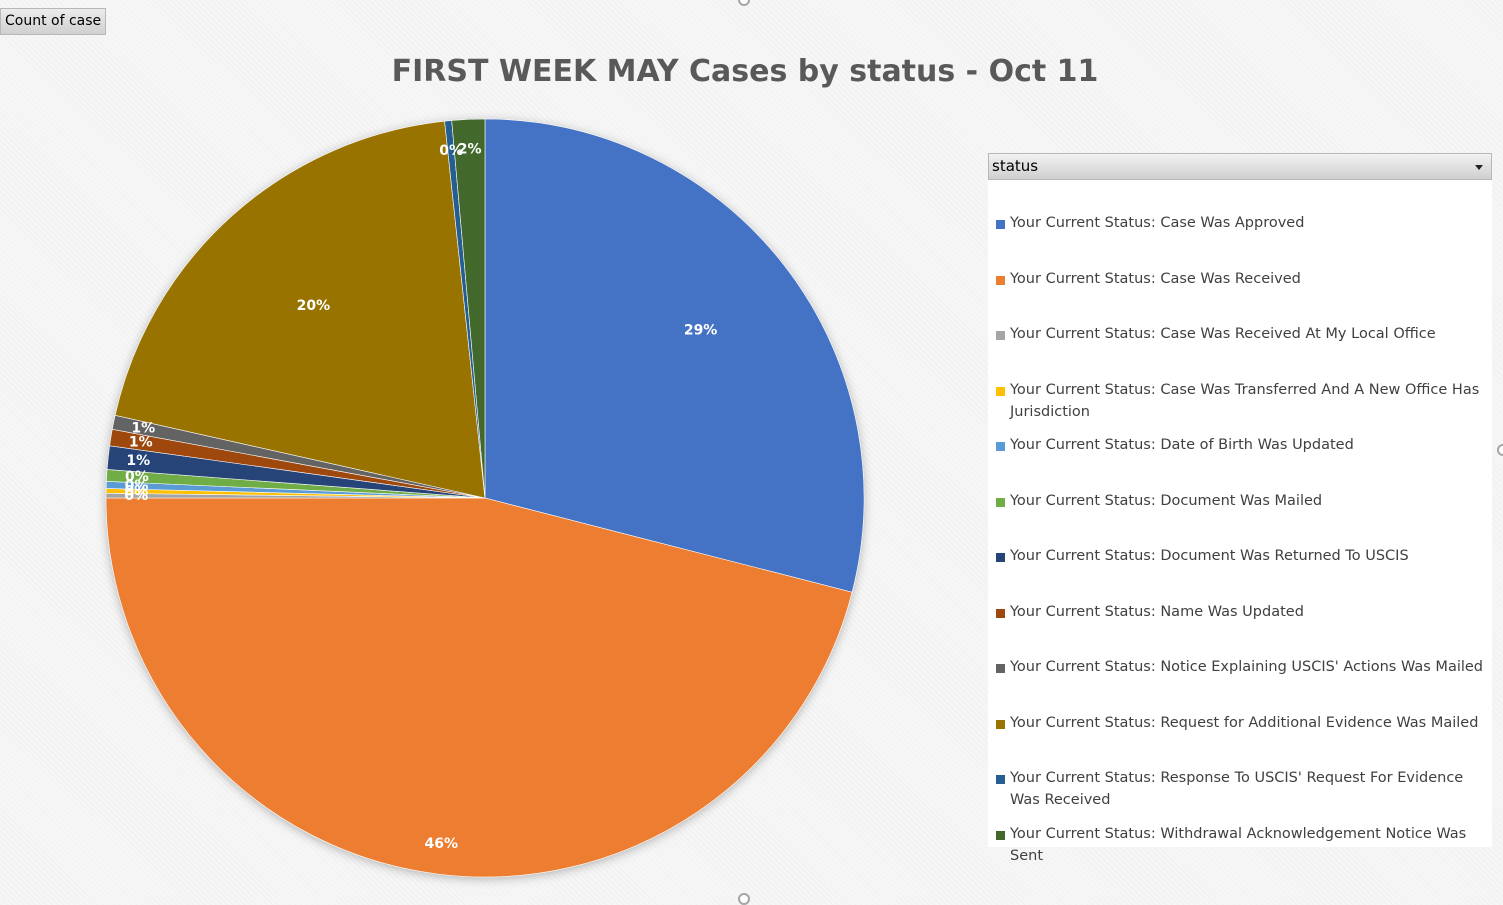 The image size is (1503, 905). I want to click on chart-resize-handle-top, so click(744, 3).